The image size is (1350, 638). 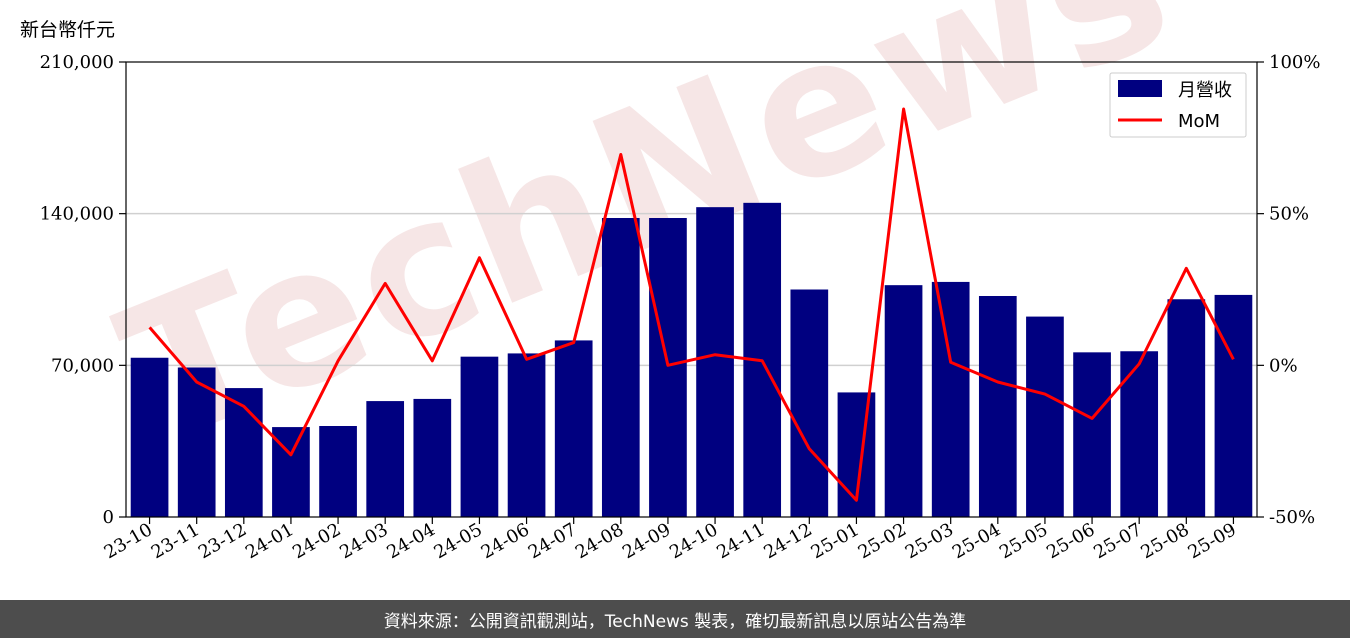 What do you see at coordinates (269, 541) in the screenshot?
I see `x-tick-label: 24-01` at bounding box center [269, 541].